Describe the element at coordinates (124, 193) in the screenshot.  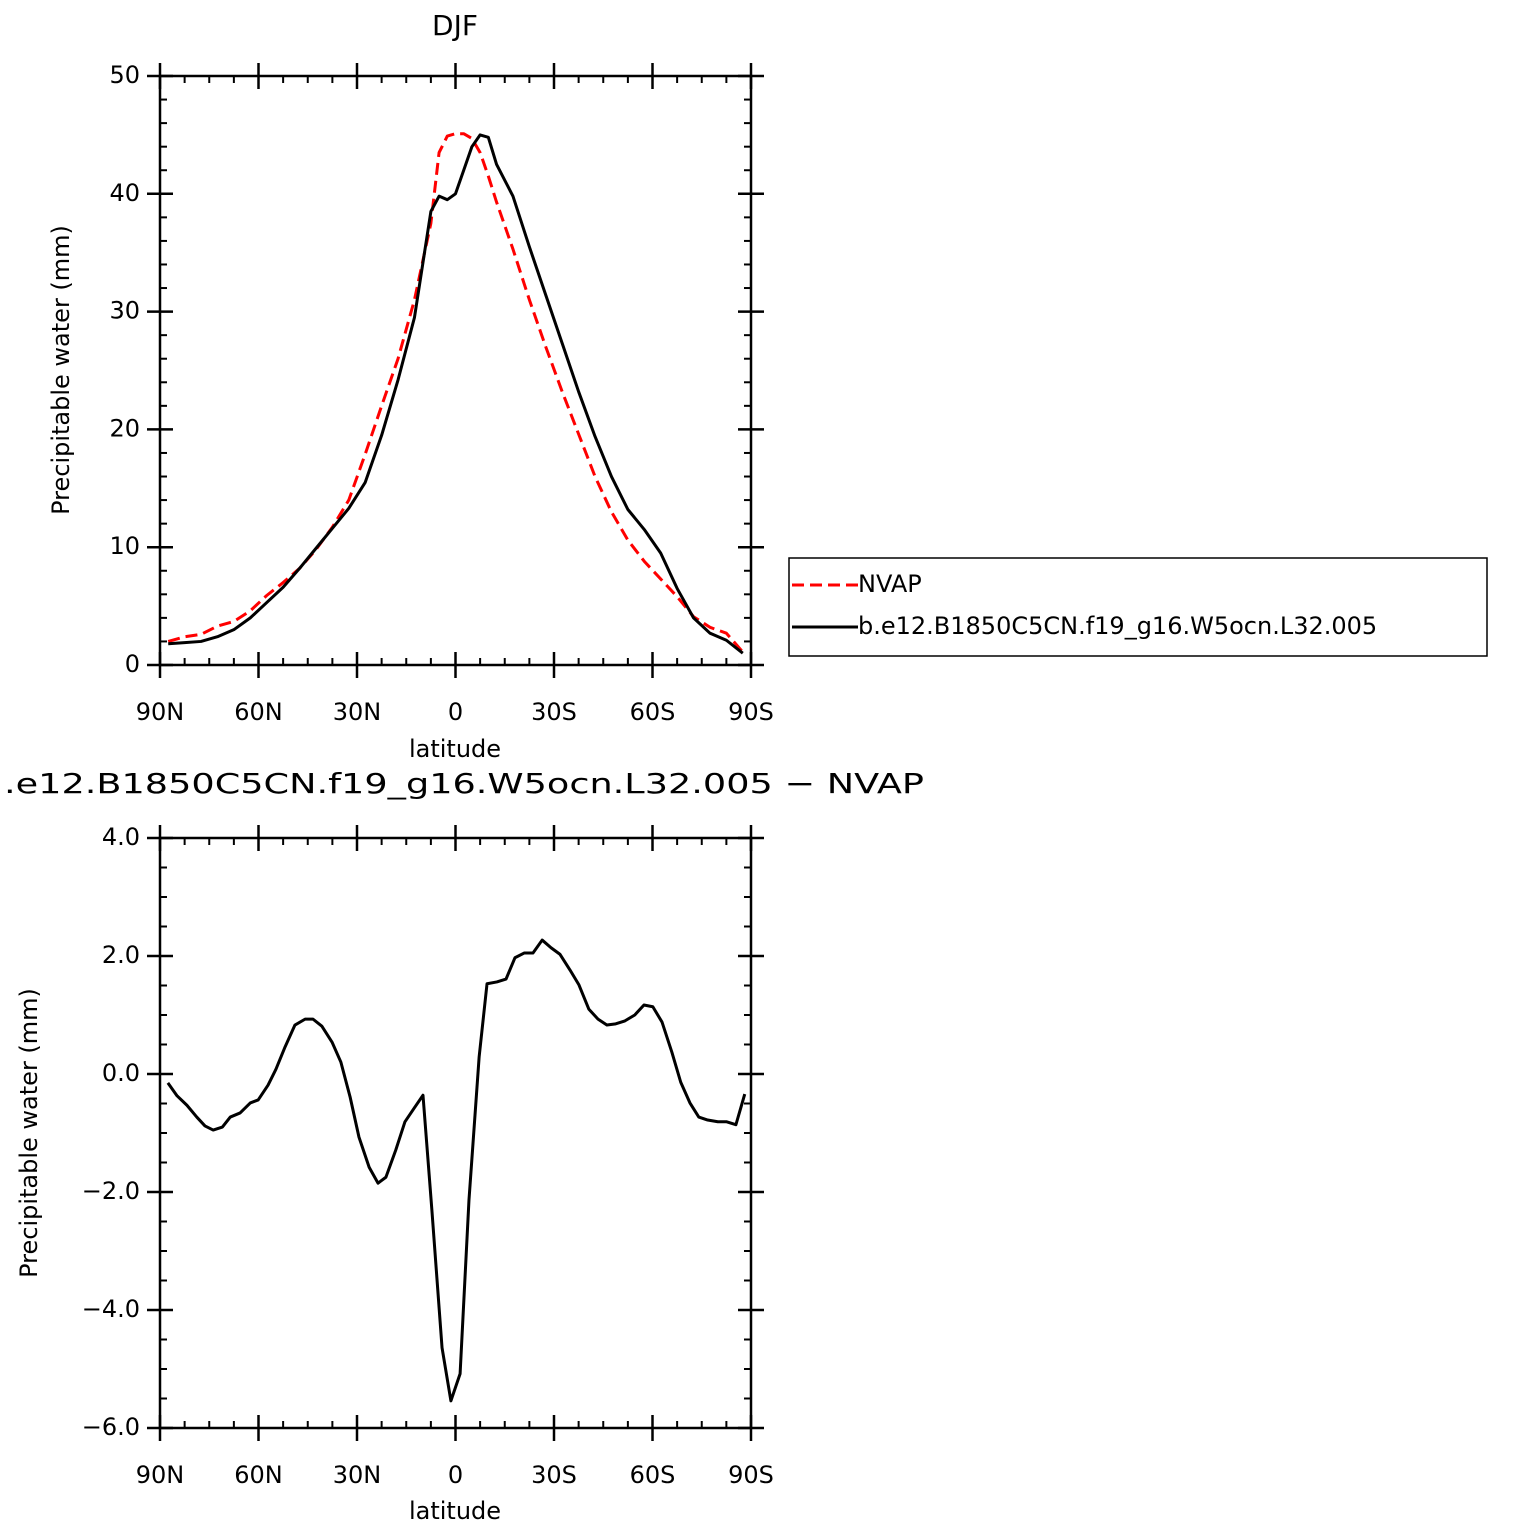
I see `y-tick-label: 40` at that location.